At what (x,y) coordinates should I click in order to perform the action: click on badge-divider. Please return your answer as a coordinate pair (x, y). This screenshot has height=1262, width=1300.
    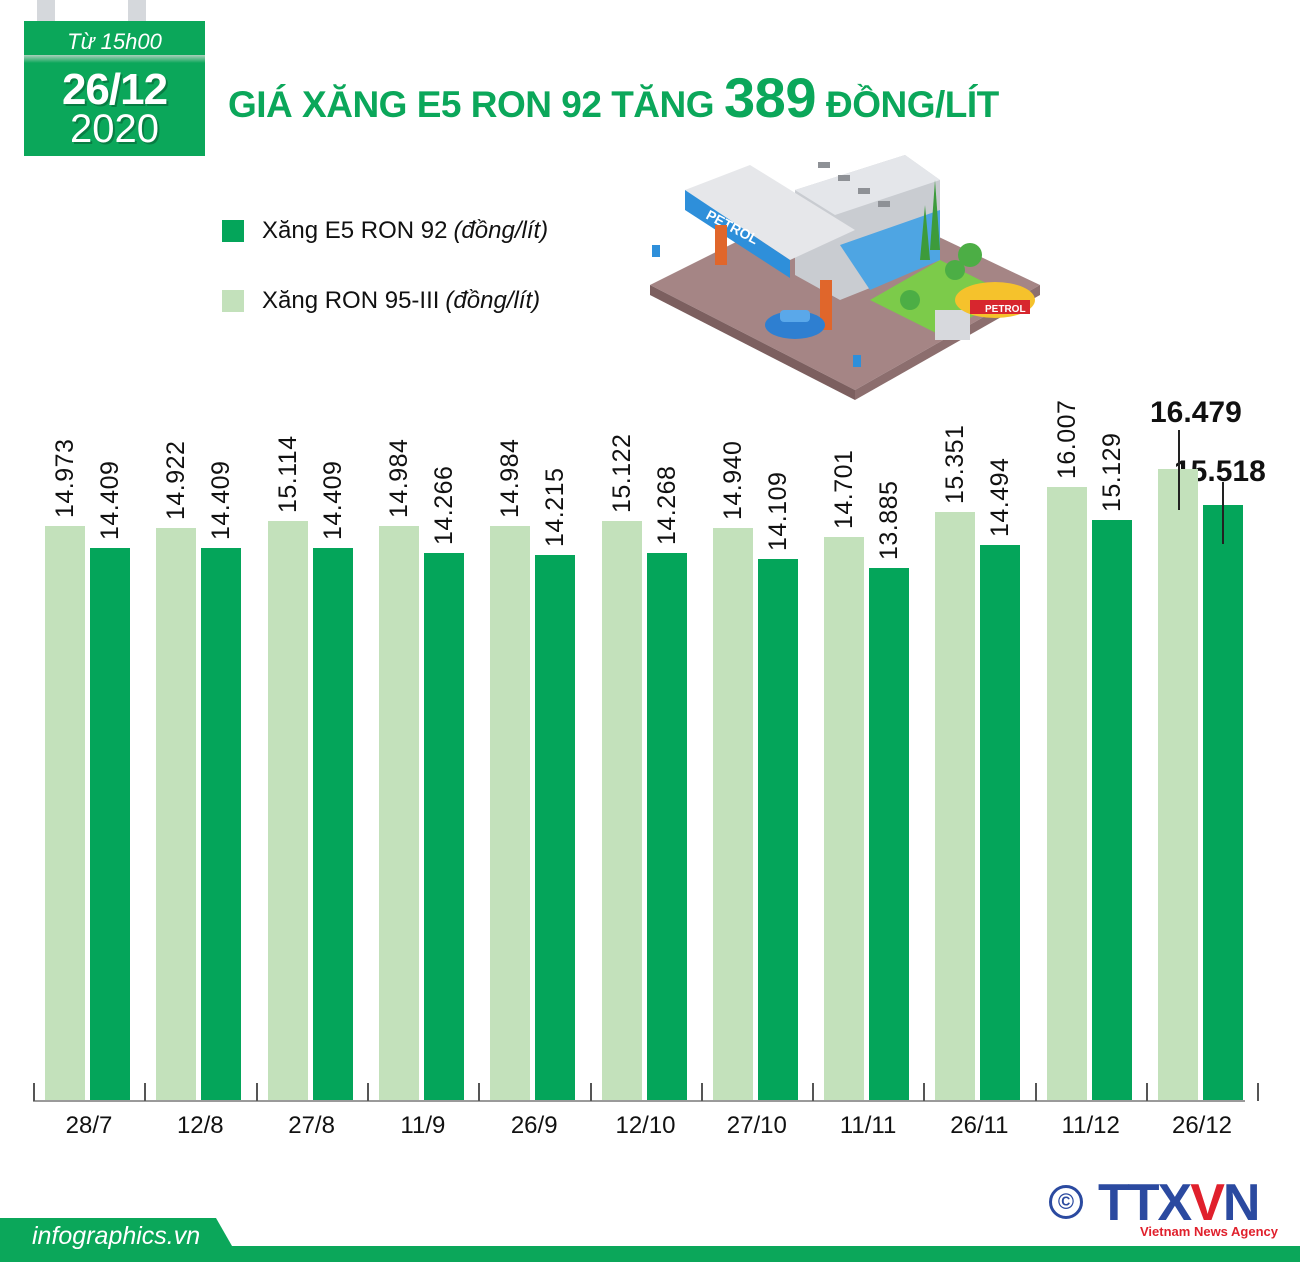
    Looking at the image, I should click on (114, 59).